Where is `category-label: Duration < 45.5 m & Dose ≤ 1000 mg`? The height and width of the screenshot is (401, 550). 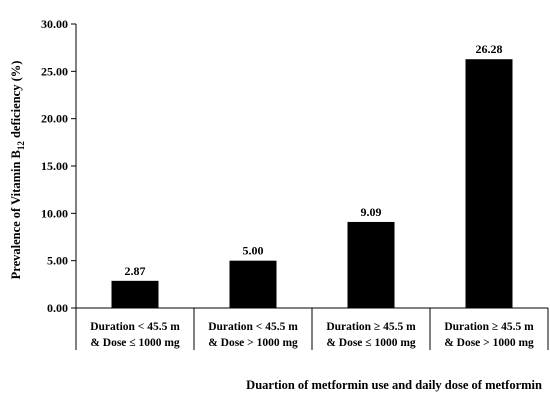
category-label: Duration < 45.5 m & Dose ≤ 1000 mg is located at coordinates (135, 335).